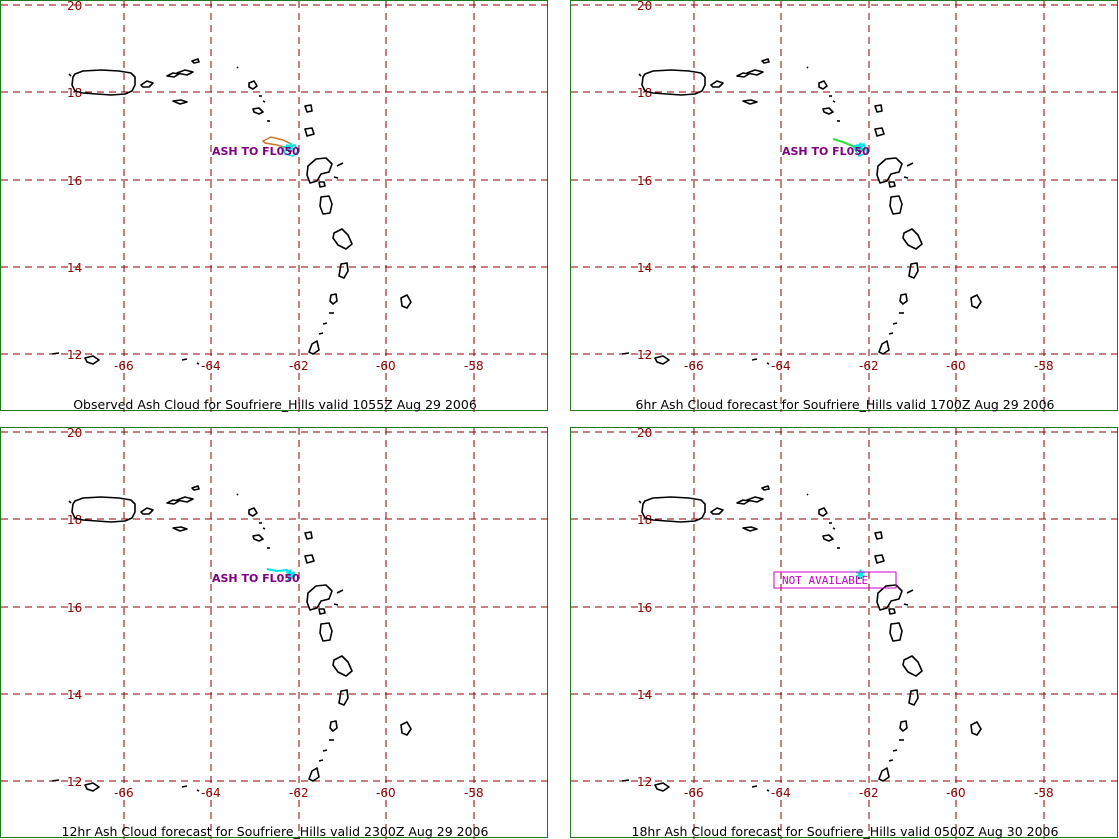  I want to click on not-available-box, so click(835, 580).